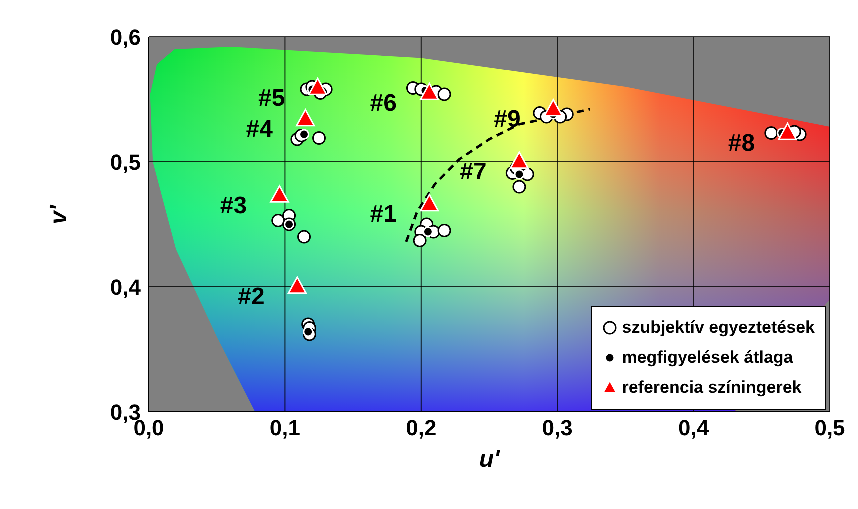  Describe the element at coordinates (59, 214) in the screenshot. I see `y-axis-title: v'` at that location.